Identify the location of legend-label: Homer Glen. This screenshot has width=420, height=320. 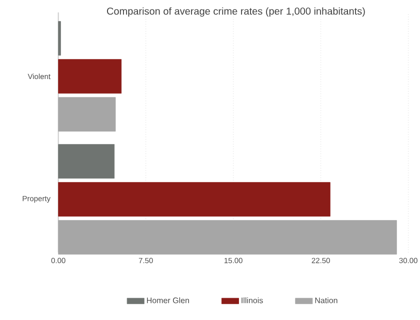
(168, 300).